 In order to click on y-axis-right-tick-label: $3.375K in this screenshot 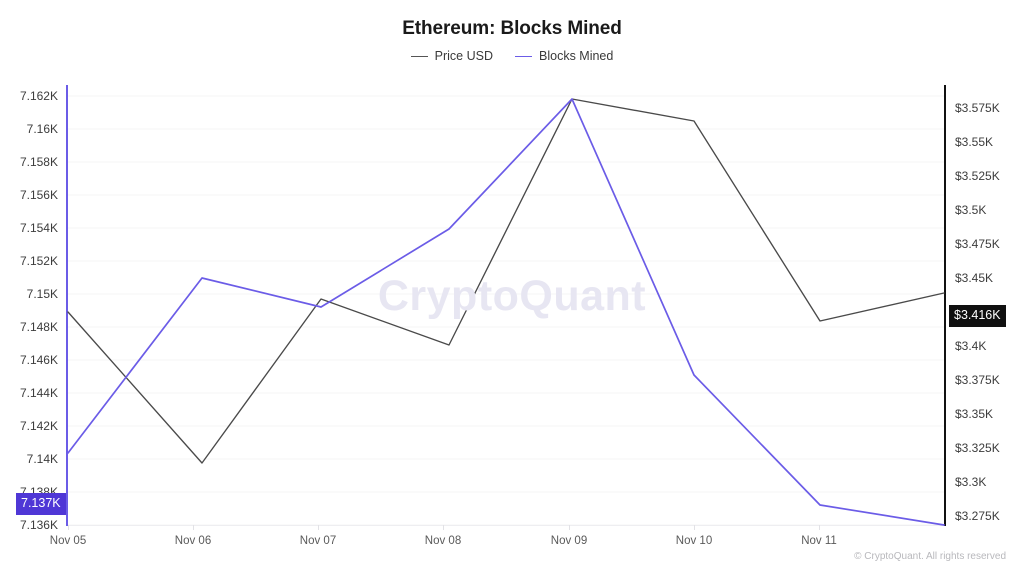, I will do `click(977, 380)`.